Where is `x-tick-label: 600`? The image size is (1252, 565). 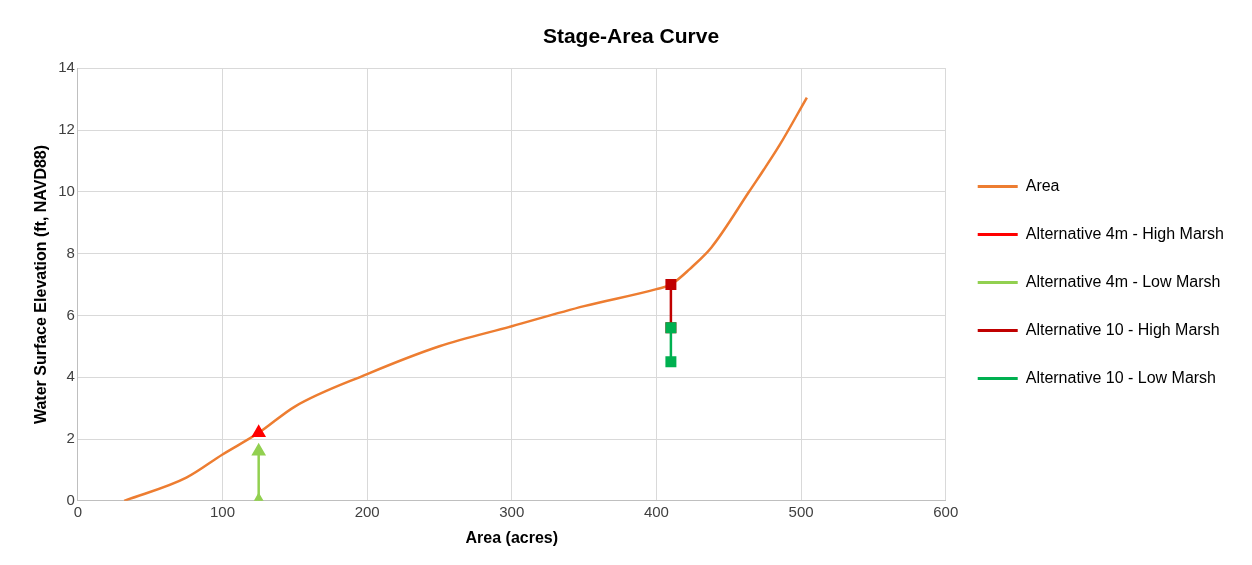
x-tick-label: 600 is located at coordinates (946, 511).